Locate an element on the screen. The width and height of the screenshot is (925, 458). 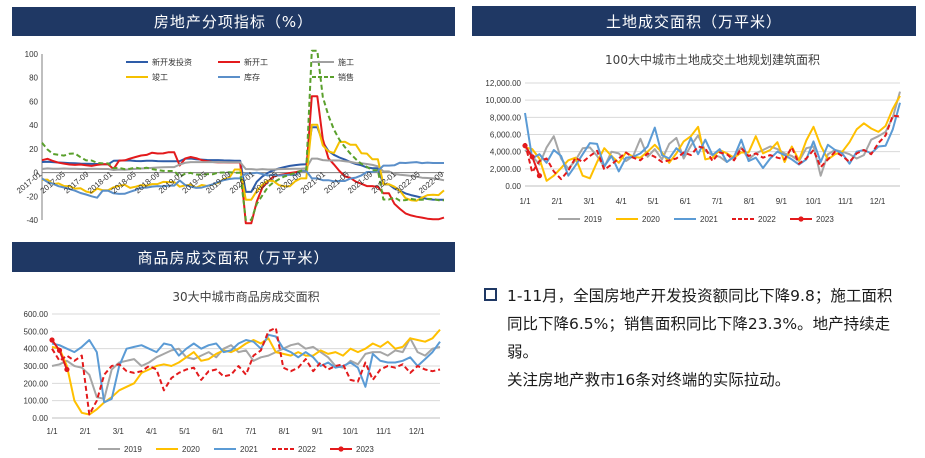
indicators-legend-label-2: 施工 is located at coordinates (346, 62).